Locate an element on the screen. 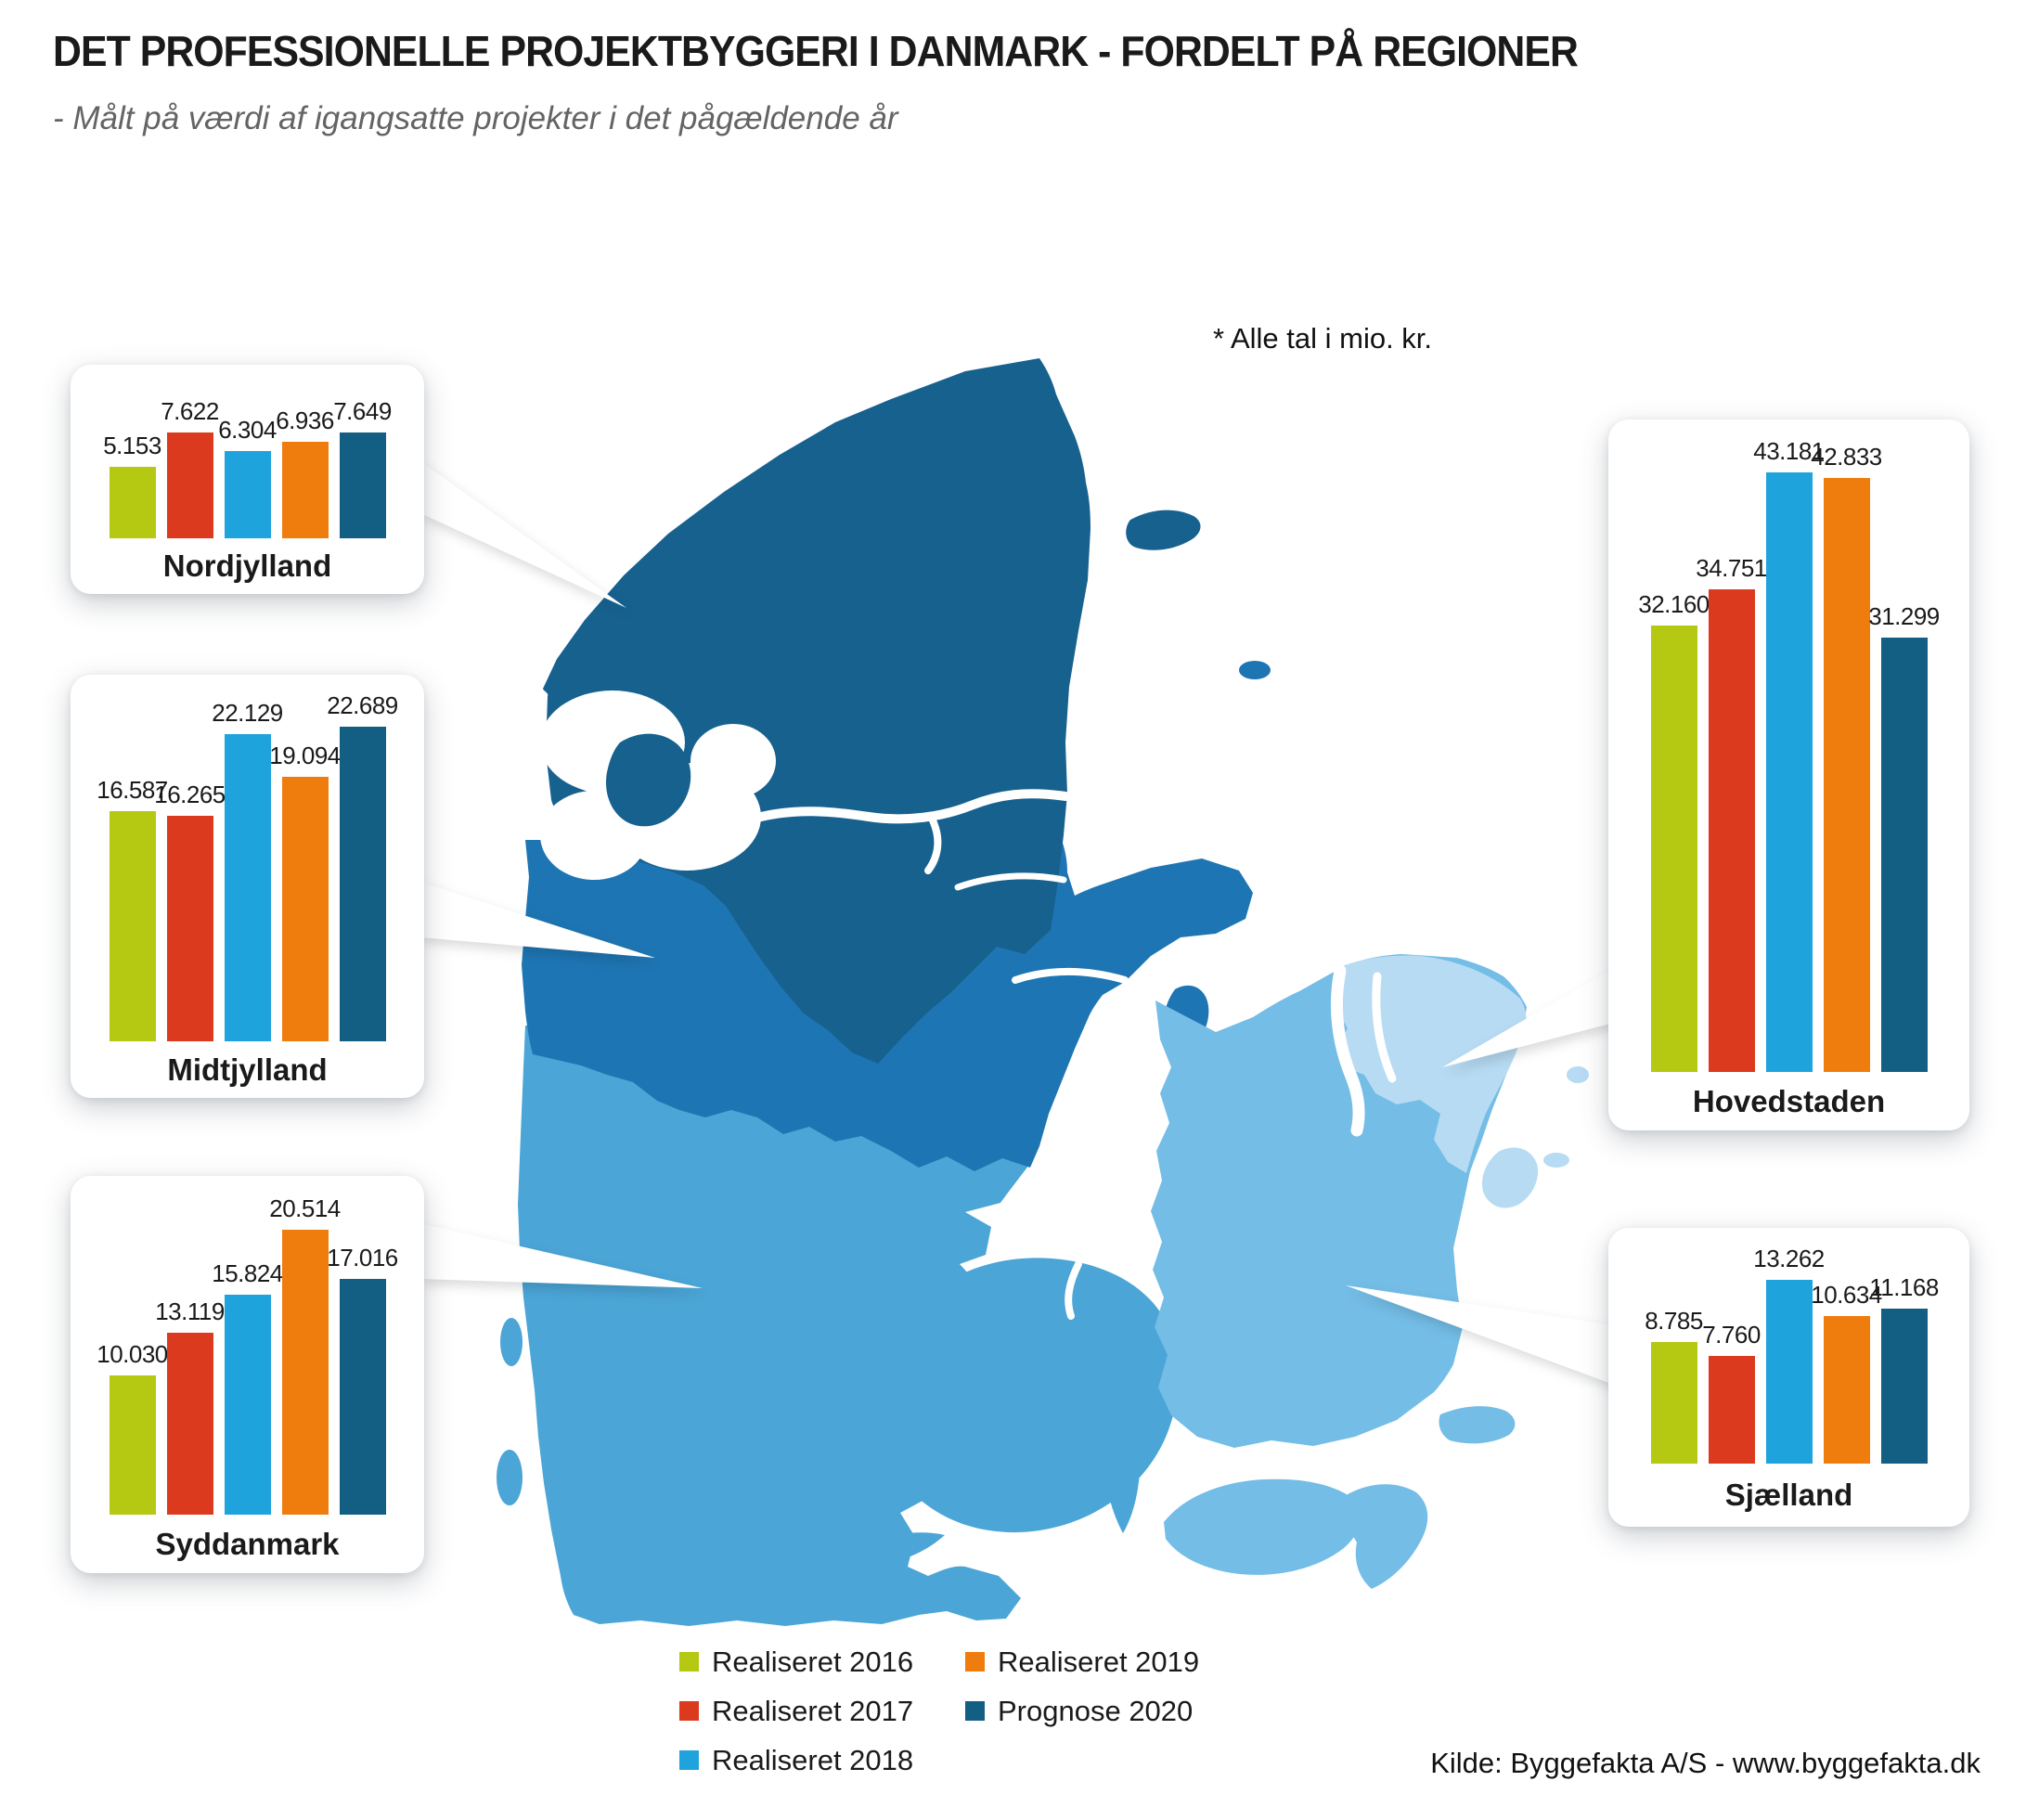  bar-group: 43.181 is located at coordinates (1789, 746).